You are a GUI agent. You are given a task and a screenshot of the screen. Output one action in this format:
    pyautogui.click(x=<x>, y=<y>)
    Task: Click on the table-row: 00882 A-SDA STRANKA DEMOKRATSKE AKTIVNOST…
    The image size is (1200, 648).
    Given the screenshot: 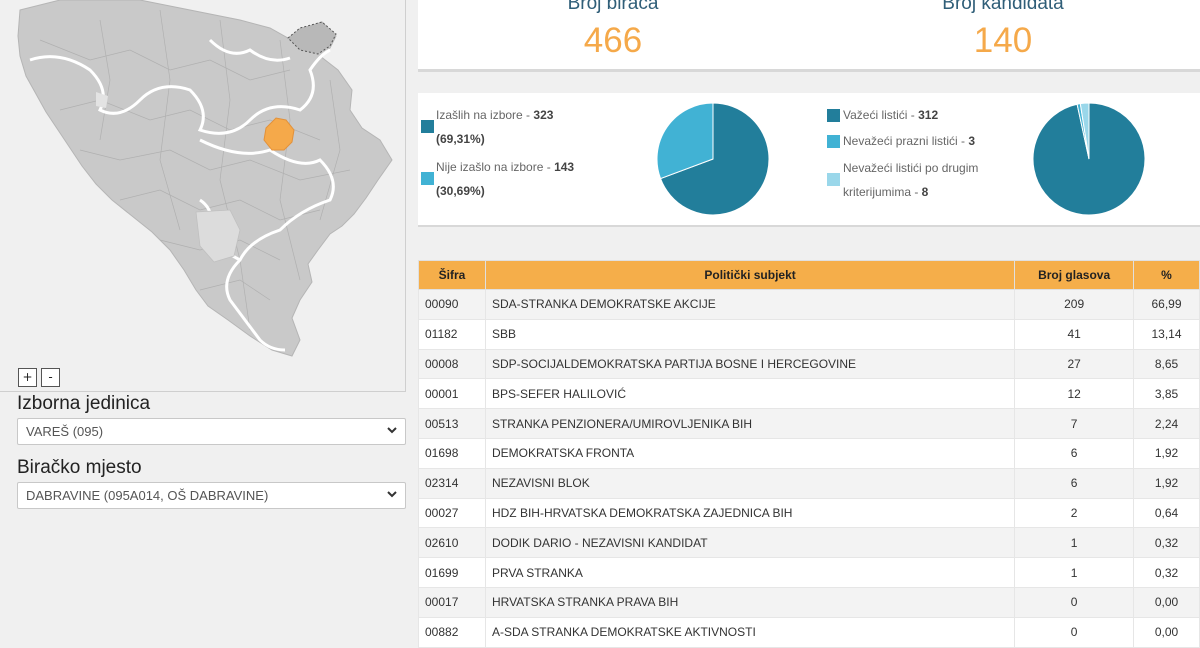 What is the action you would take?
    pyautogui.click(x=809, y=632)
    